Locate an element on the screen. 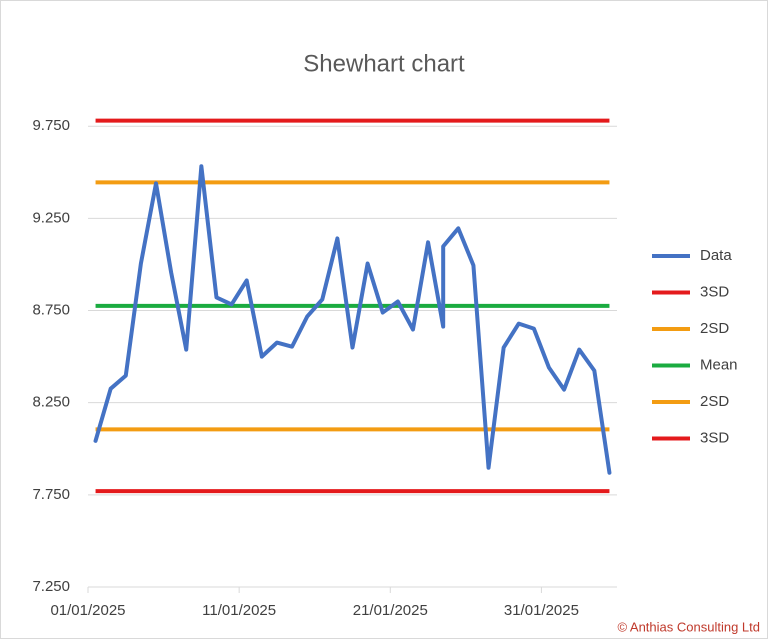 The height and width of the screenshot is (639, 768). y-tick-label: 8.250 is located at coordinates (51, 402).